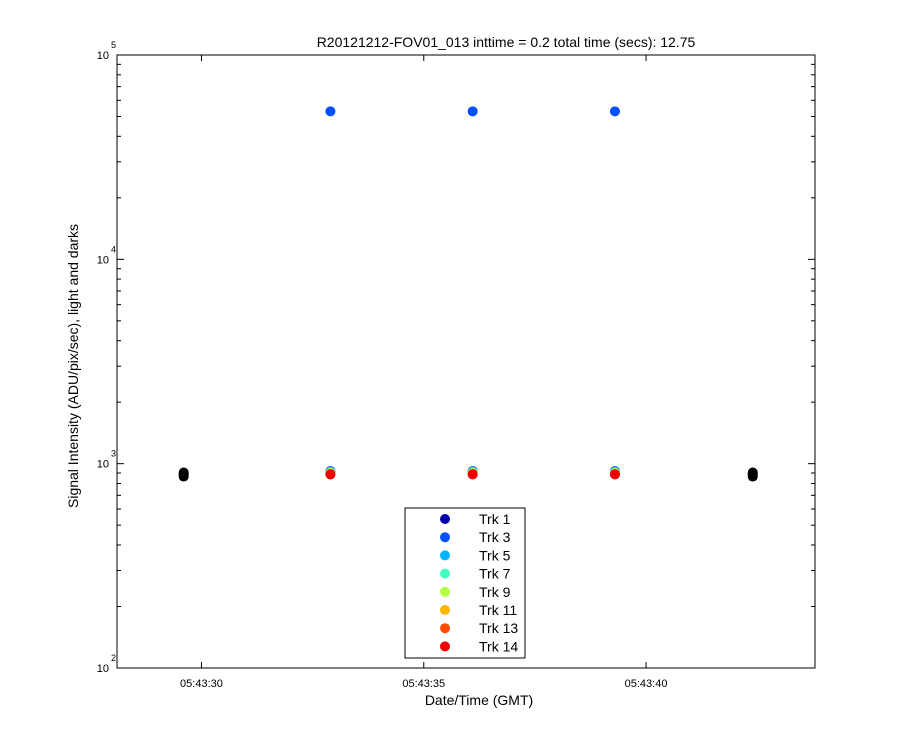 Image resolution: width=900 pixels, height=755 pixels. Describe the element at coordinates (495, 519) in the screenshot. I see `legend-label: Trk 1` at that location.